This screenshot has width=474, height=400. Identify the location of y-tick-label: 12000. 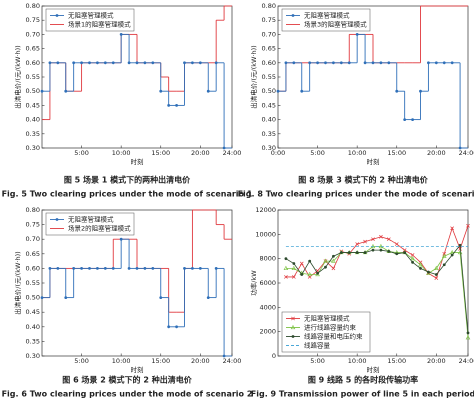
(265, 210).